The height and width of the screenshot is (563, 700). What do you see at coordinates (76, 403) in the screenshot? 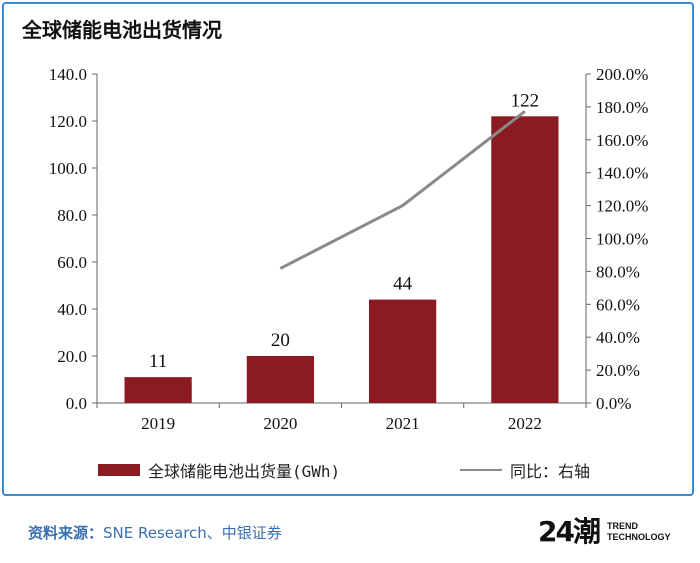
I see `y-left-tick-label: 0.0` at bounding box center [76, 403].